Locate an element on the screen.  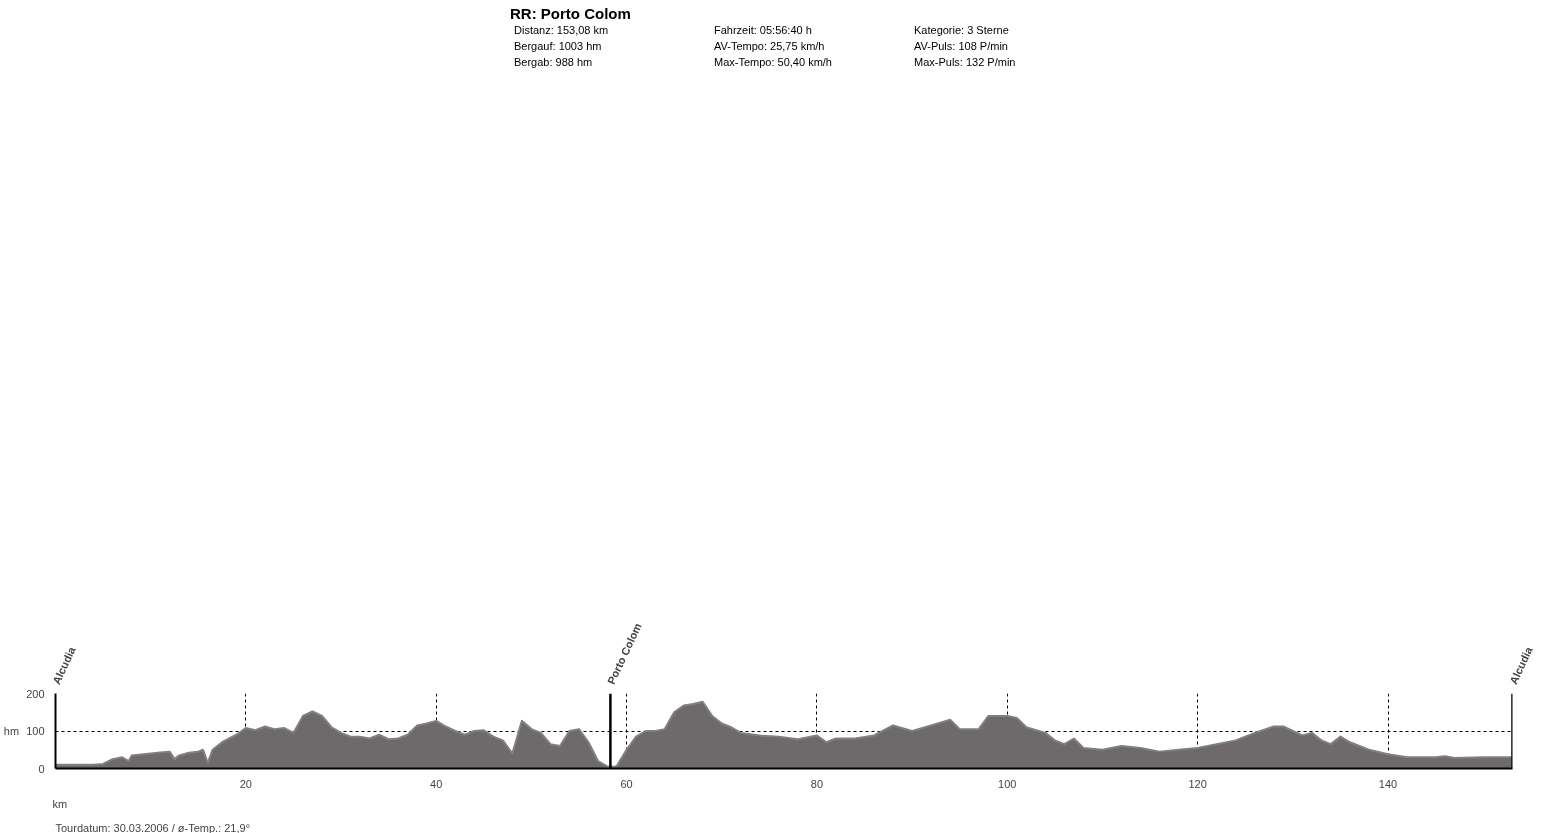
y-tick-label: 100 is located at coordinates (35, 731).